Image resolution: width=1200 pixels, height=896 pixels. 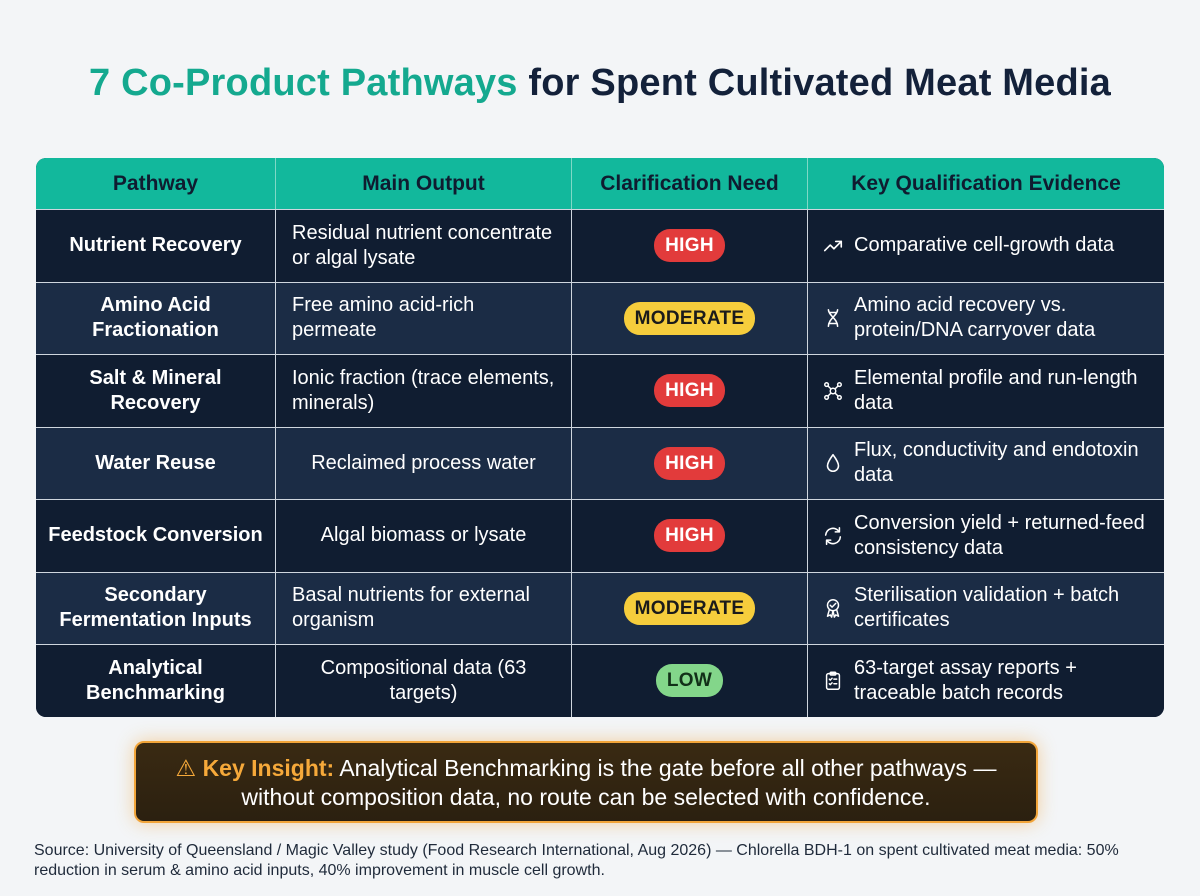 What do you see at coordinates (156, 536) in the screenshot?
I see `pathway-cell: Feedstock Conversion` at bounding box center [156, 536].